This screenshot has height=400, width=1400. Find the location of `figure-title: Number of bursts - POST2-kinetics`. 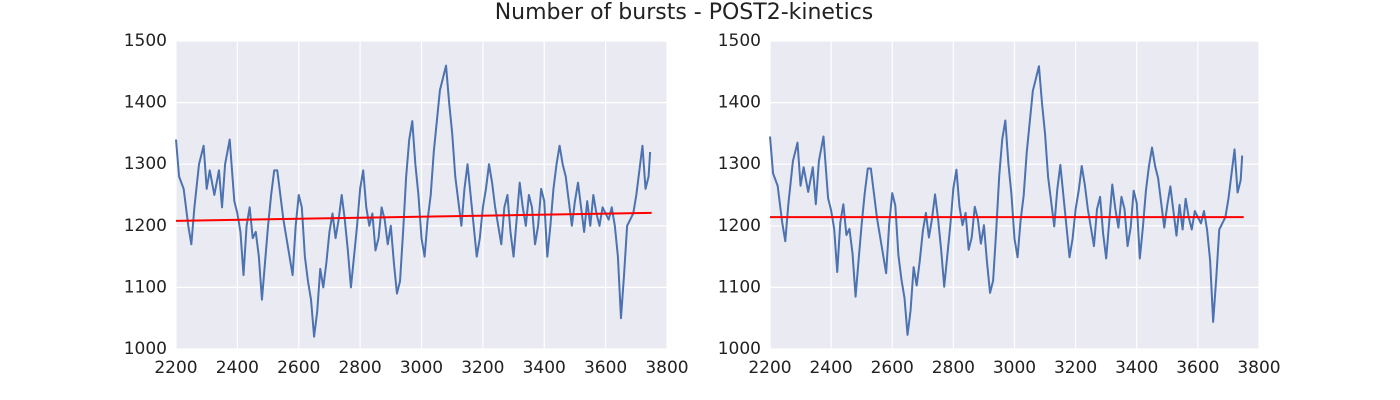

figure-title: Number of bursts - POST2-kinetics is located at coordinates (684, 12).